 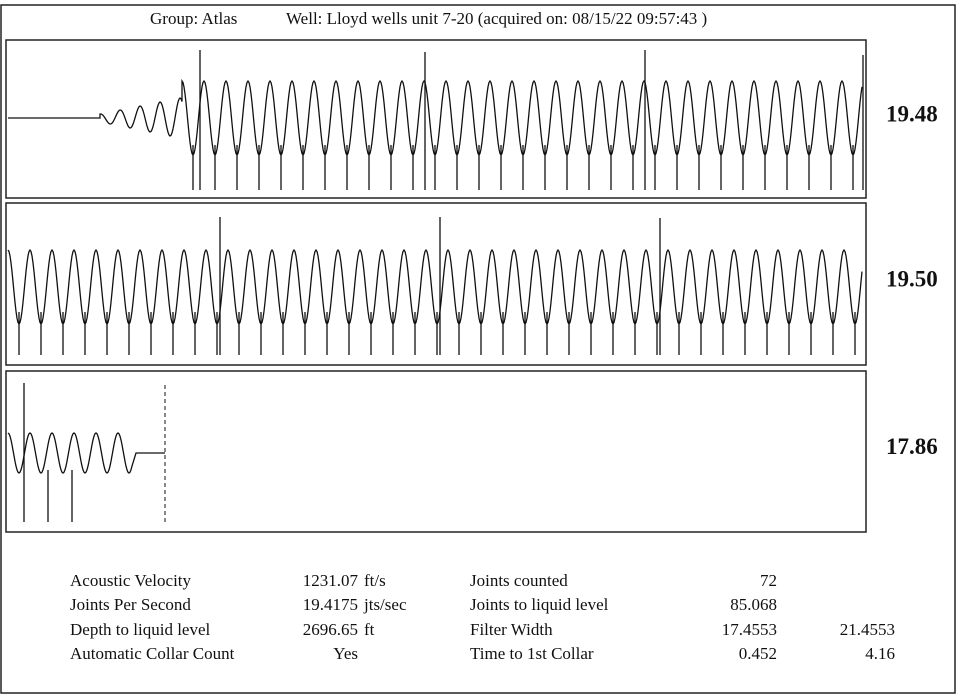 What do you see at coordinates (912, 446) in the screenshot?
I see `panel-value: 17.86` at bounding box center [912, 446].